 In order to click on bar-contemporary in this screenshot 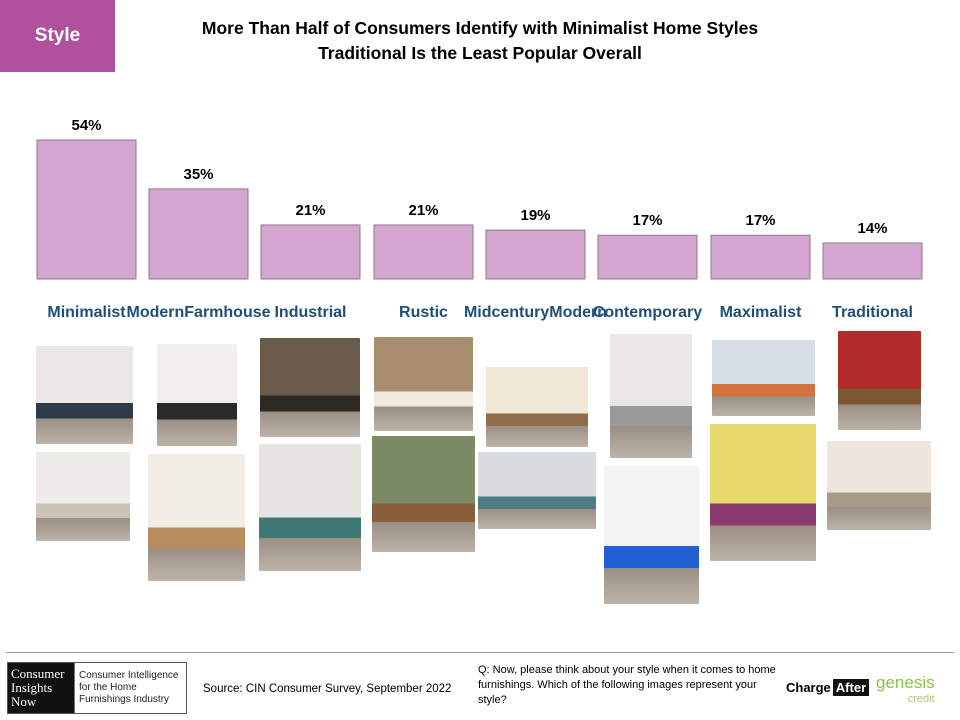, I will do `click(647, 257)`.